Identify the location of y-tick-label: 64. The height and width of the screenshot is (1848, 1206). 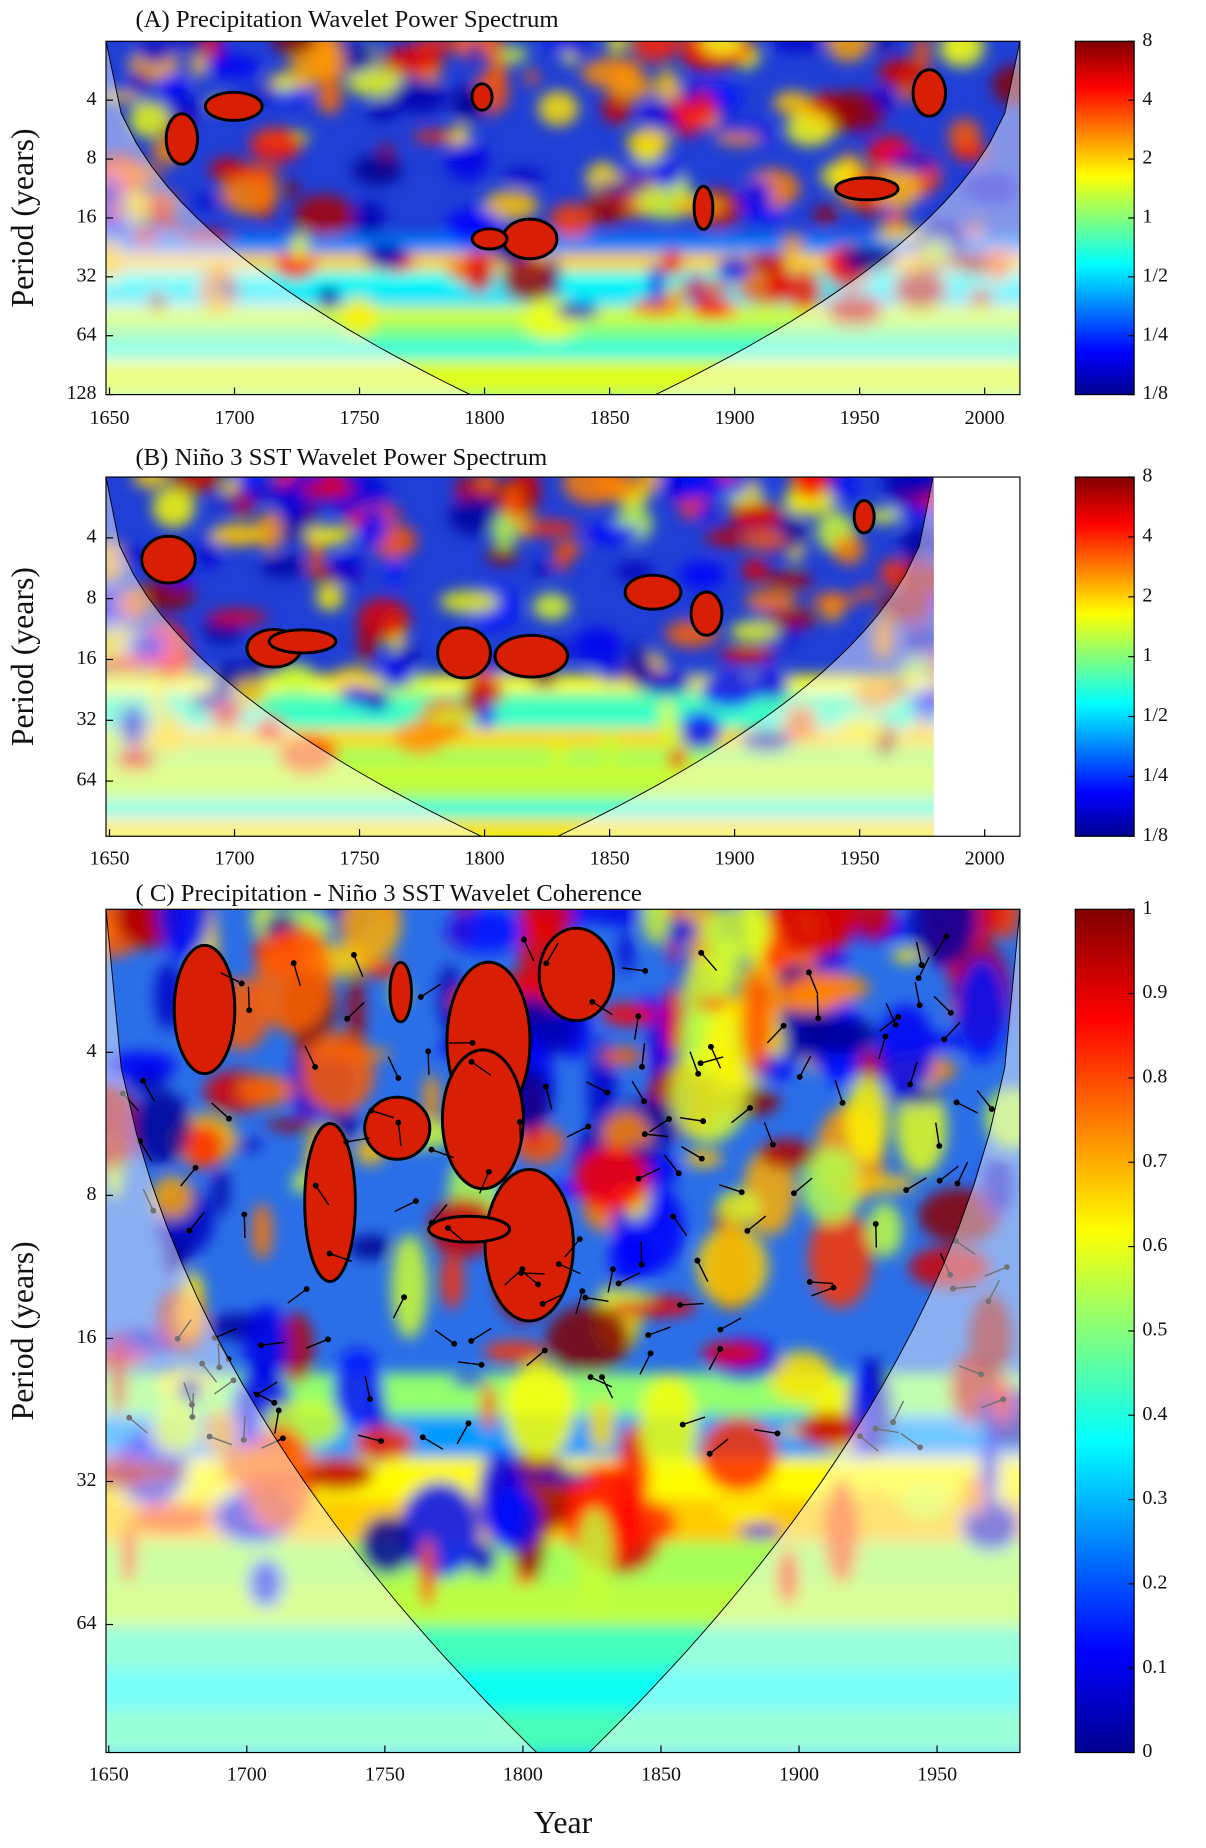
(87, 780).